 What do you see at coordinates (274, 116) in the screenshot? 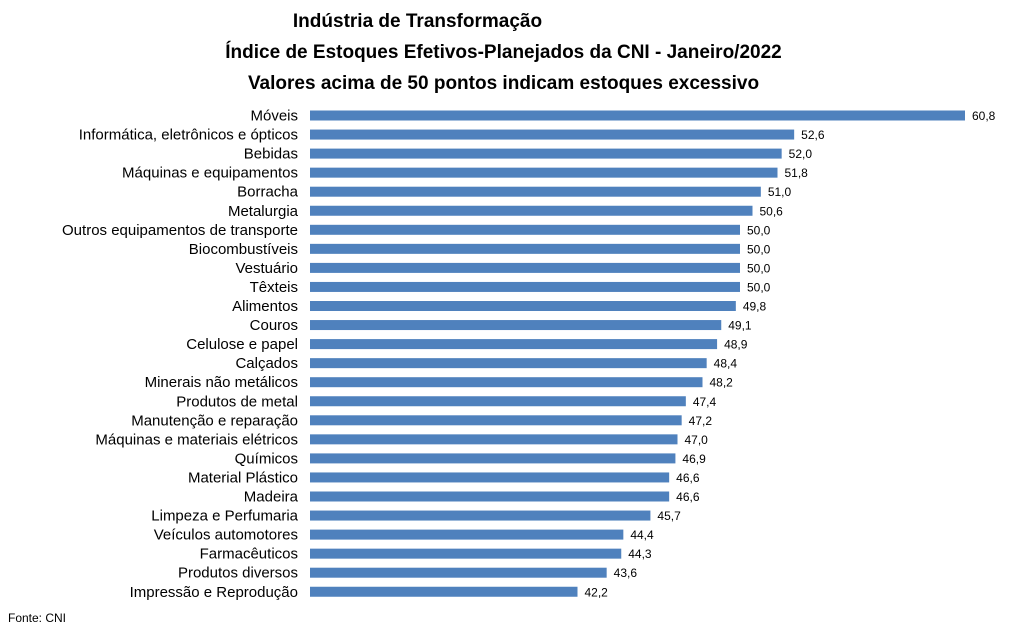
I see `category-label: Móveis` at bounding box center [274, 116].